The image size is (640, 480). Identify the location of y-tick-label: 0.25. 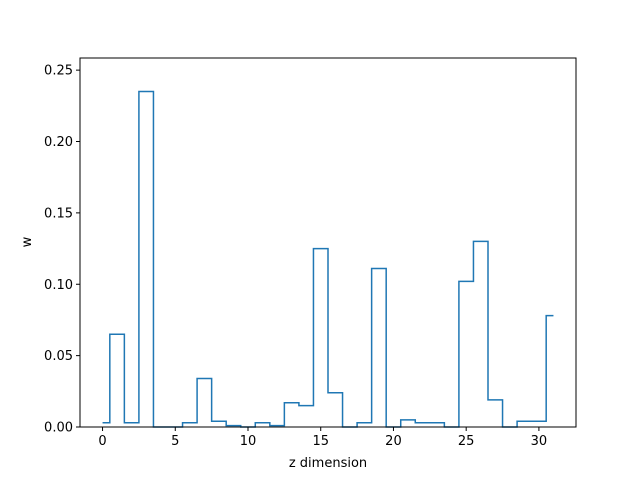
(58, 71).